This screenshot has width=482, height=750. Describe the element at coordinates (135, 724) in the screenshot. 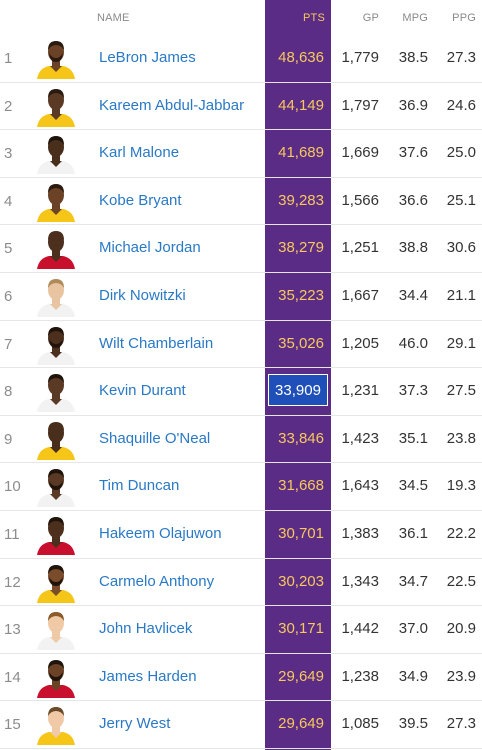

I see `player-name-link: Jerry West` at that location.